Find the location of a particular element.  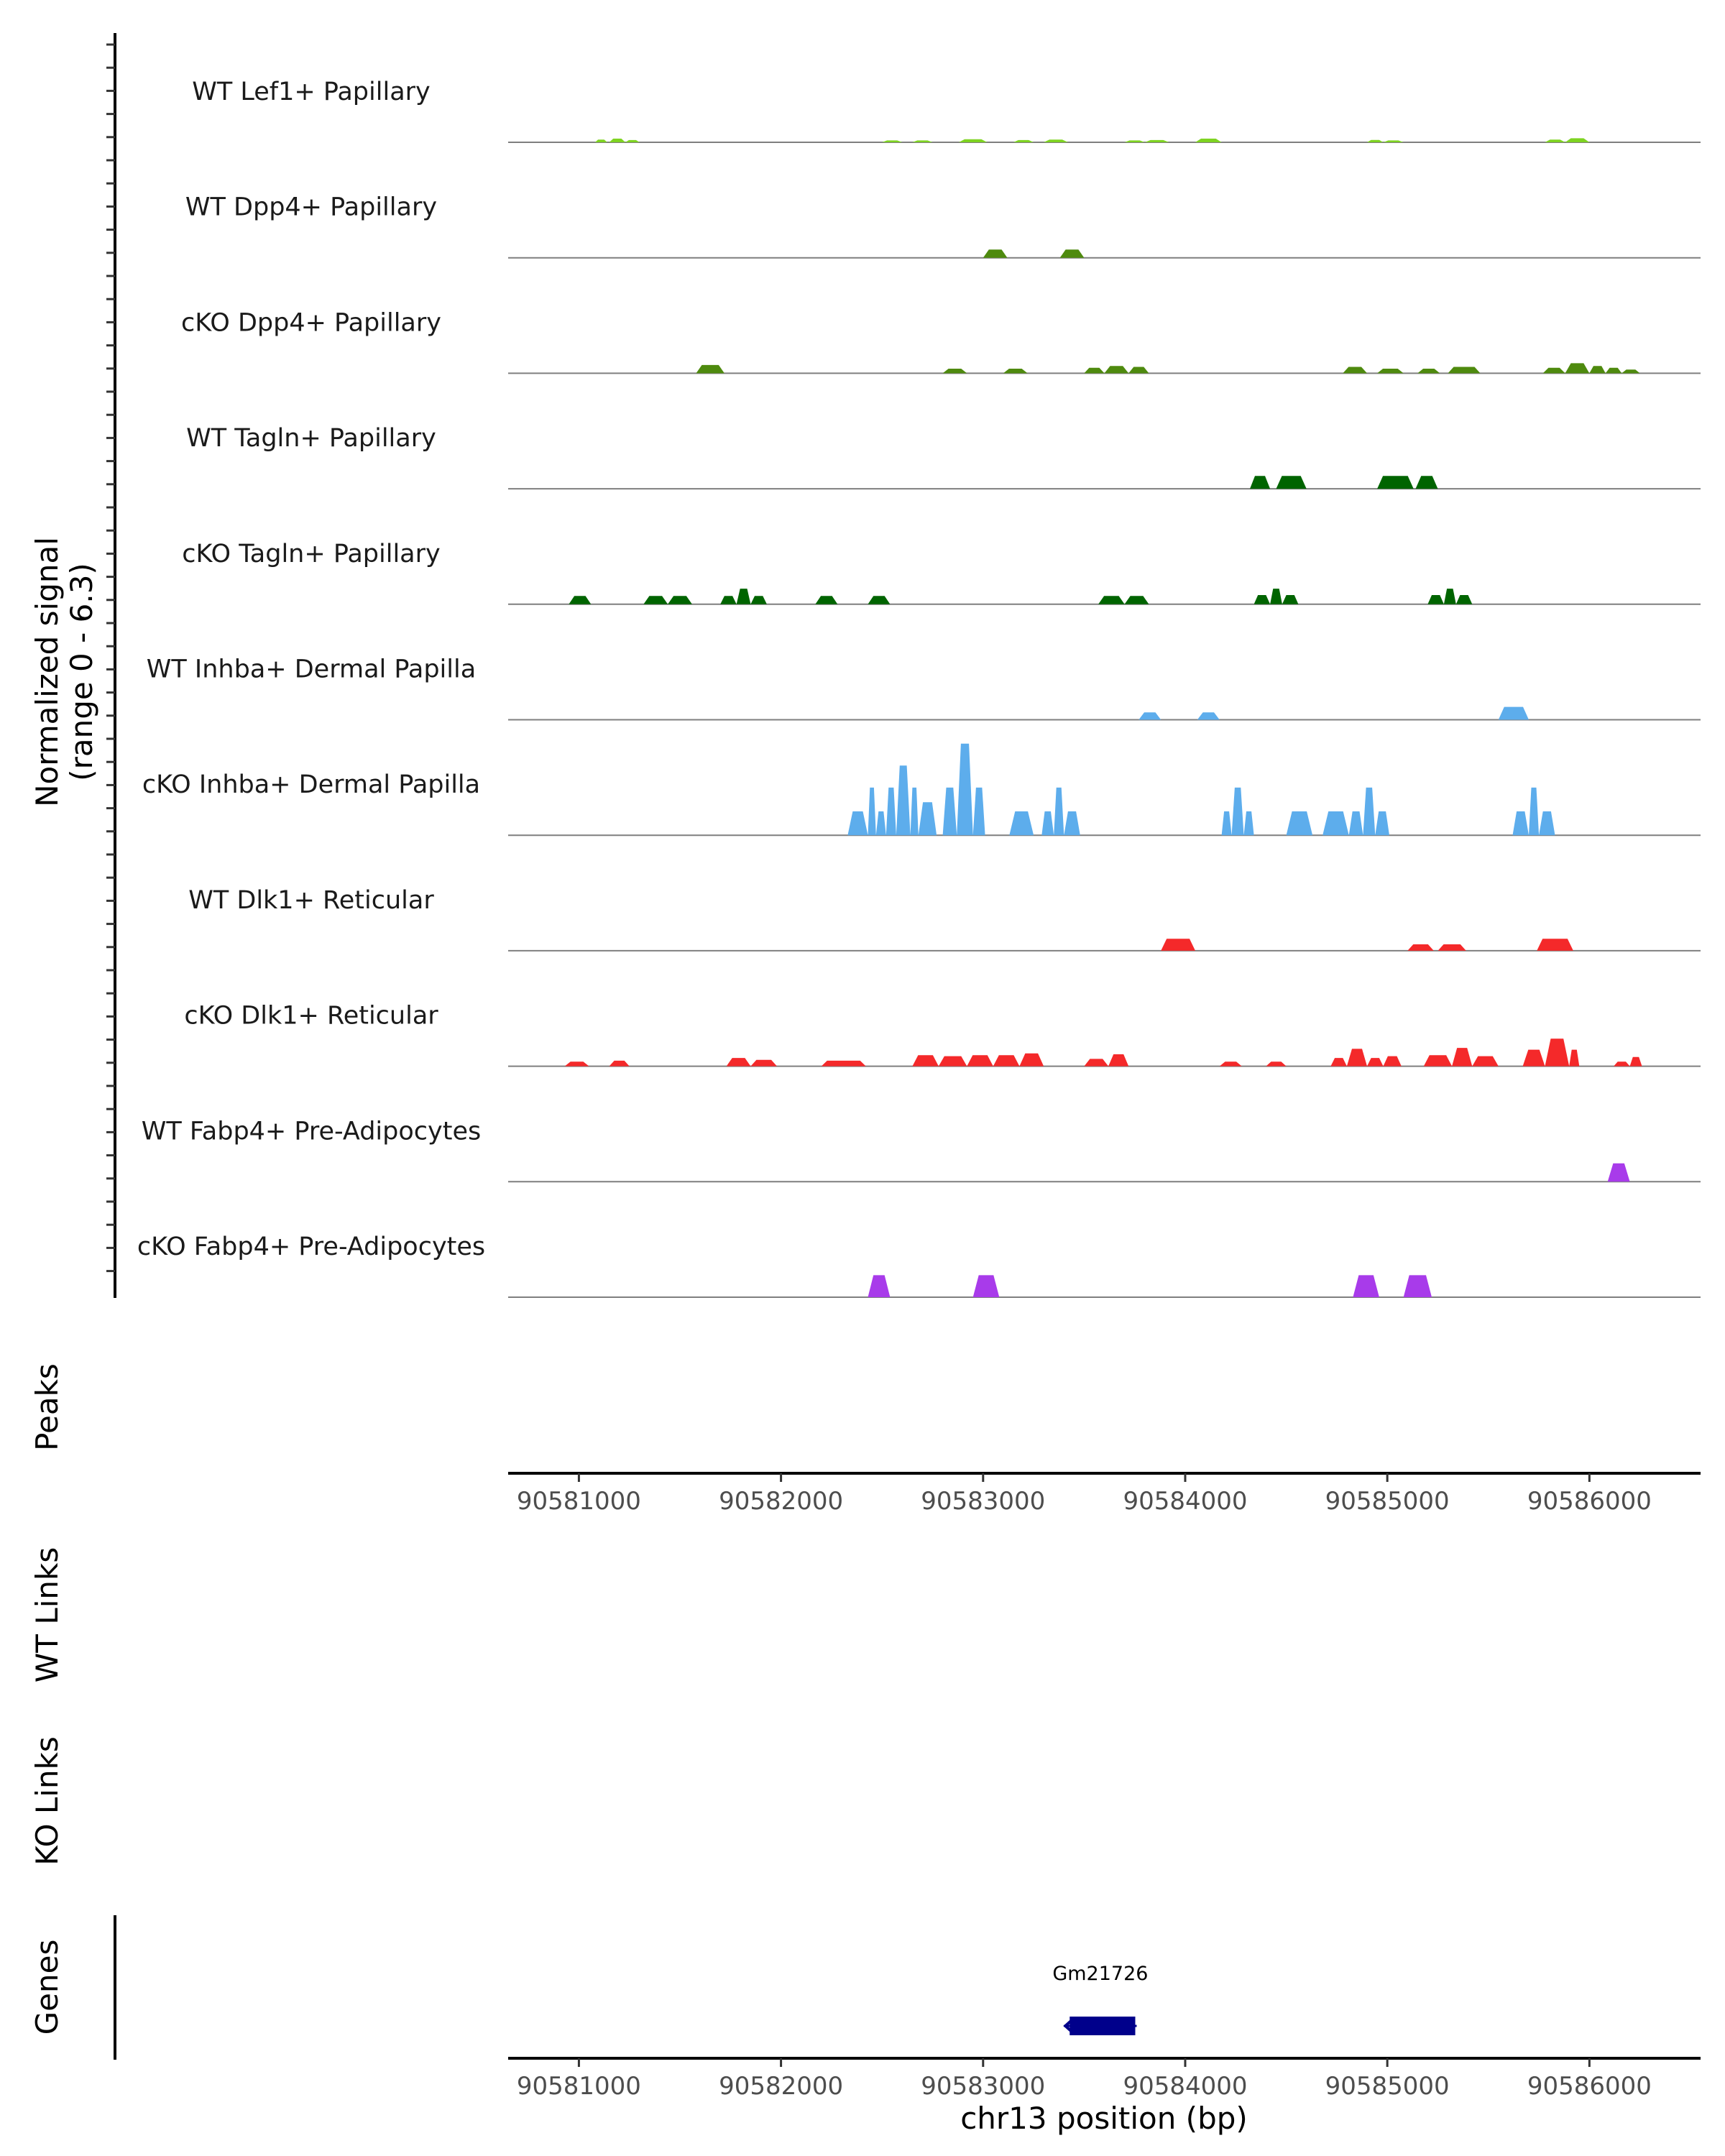

track-label: cKO Fabp4+ Pre-Adipocytes is located at coordinates (311, 1247).